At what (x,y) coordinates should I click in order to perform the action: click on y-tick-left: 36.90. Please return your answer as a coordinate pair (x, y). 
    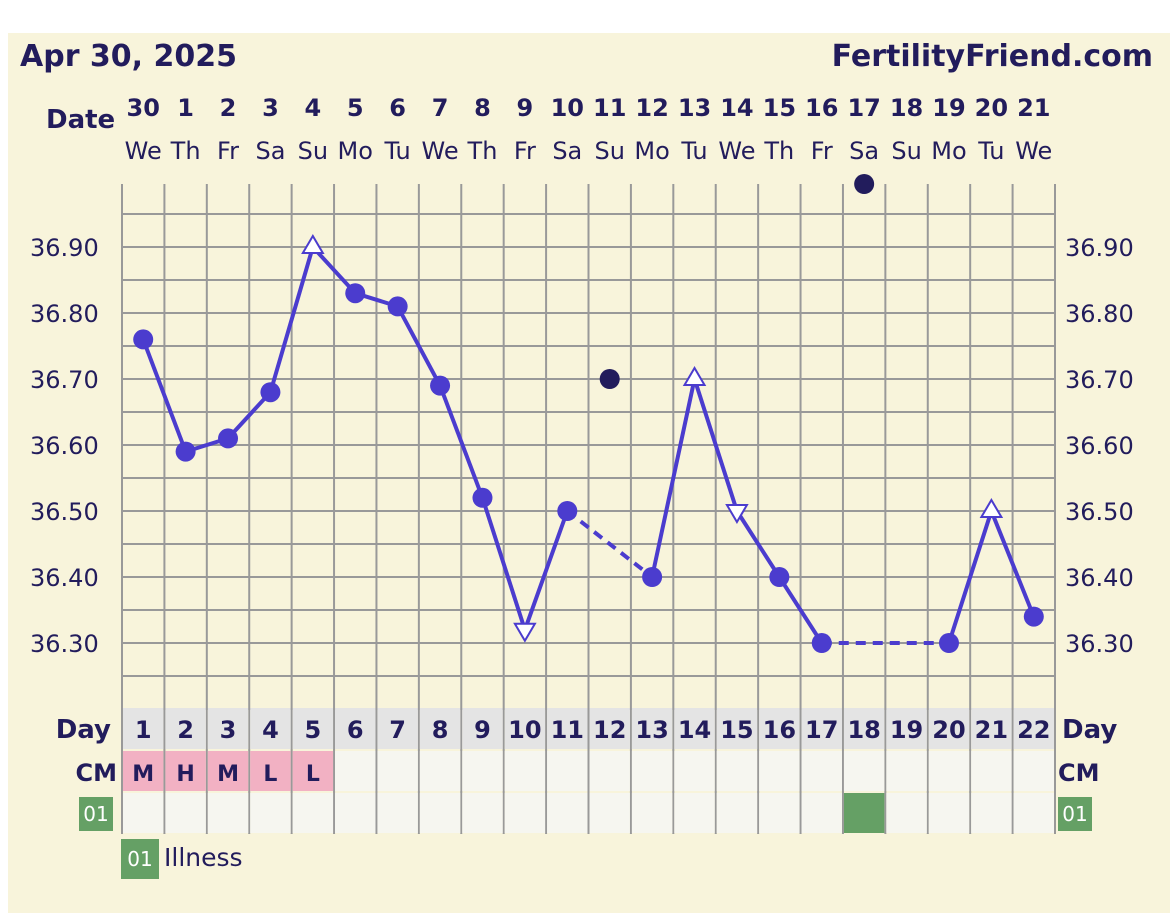
    Looking at the image, I should click on (64, 248).